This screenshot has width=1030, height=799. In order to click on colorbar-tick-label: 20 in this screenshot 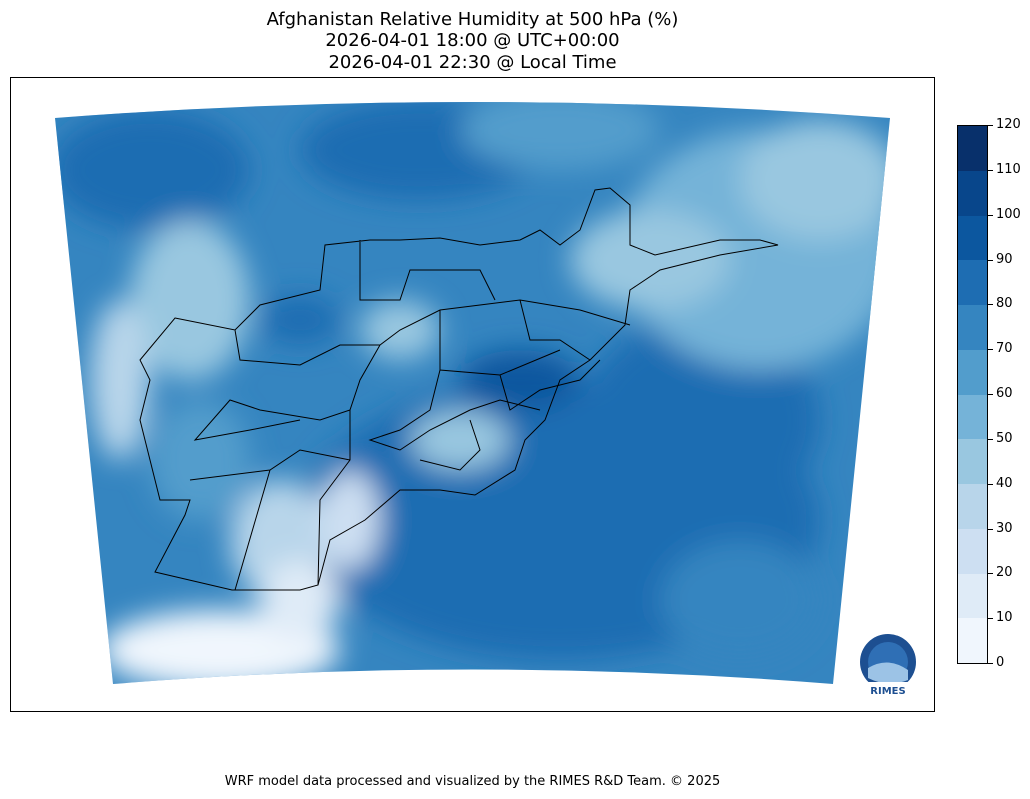, I will do `click(1004, 573)`.